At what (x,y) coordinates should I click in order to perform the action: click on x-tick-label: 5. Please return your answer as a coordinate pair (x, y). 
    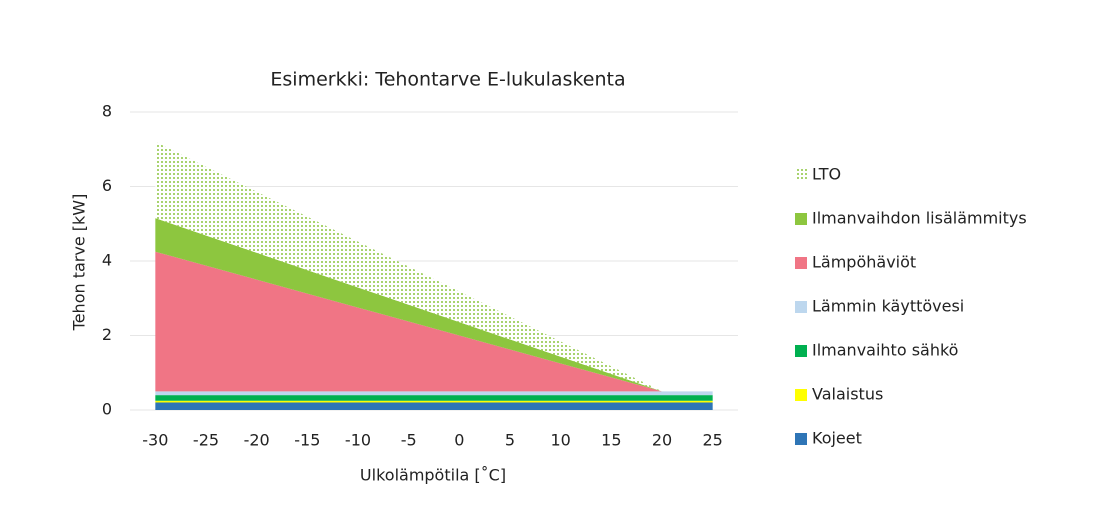
    Looking at the image, I should click on (510, 440).